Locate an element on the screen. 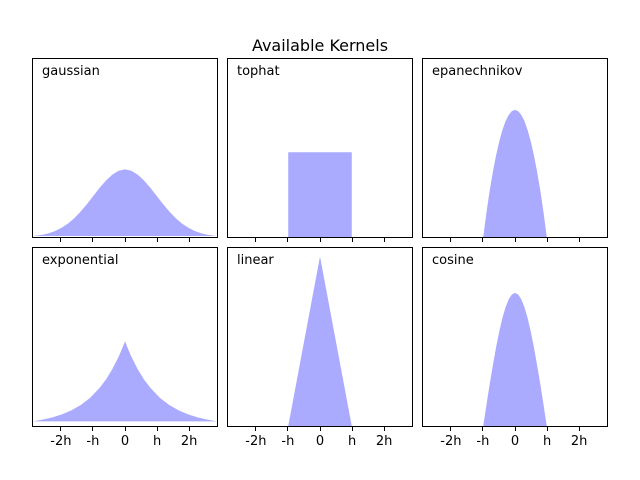 This screenshot has height=480, width=640. subplot-gaussian: gaussian is located at coordinates (125, 158).